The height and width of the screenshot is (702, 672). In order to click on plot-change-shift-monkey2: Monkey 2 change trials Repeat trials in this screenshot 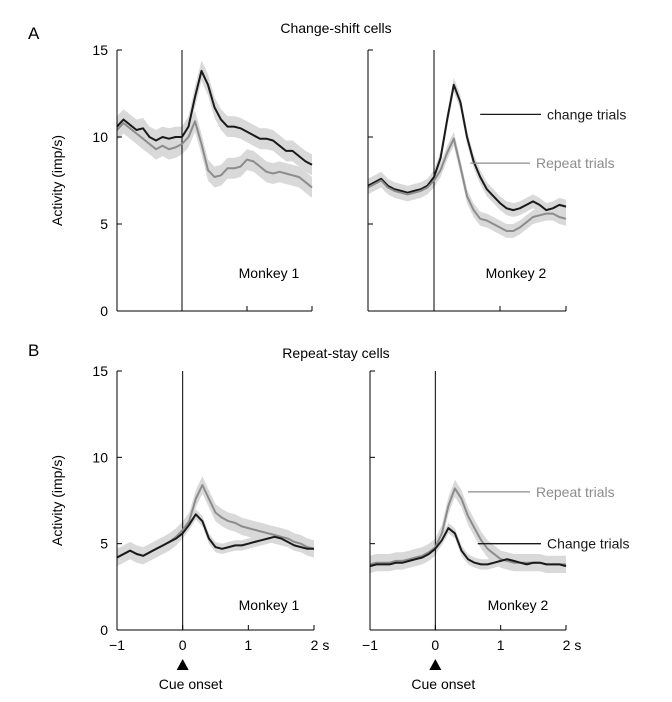, I will do `click(496, 180)`.